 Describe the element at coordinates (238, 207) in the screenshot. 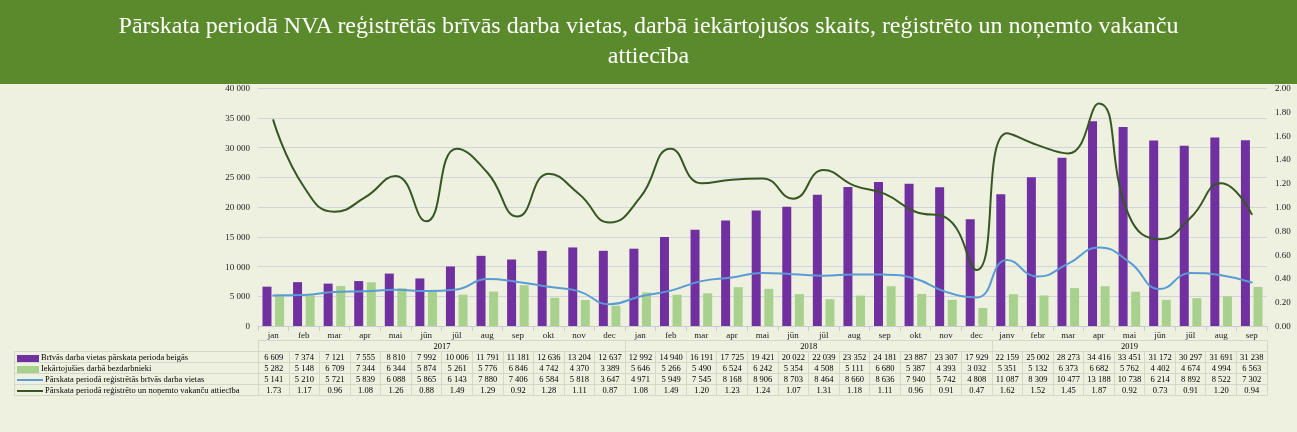

I see `y-tick-label: 20 000` at that location.